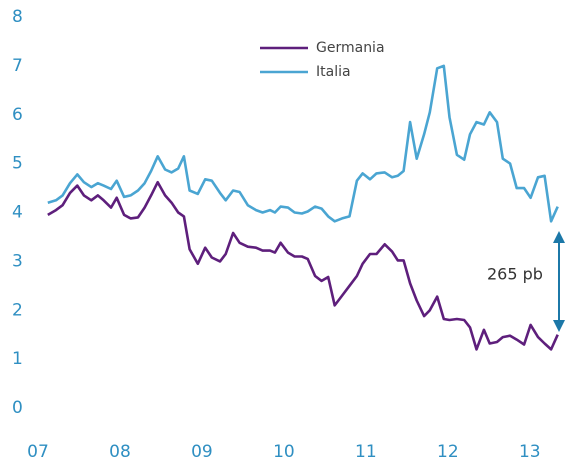  I want to click on x-tick-label: 07, so click(38, 452).